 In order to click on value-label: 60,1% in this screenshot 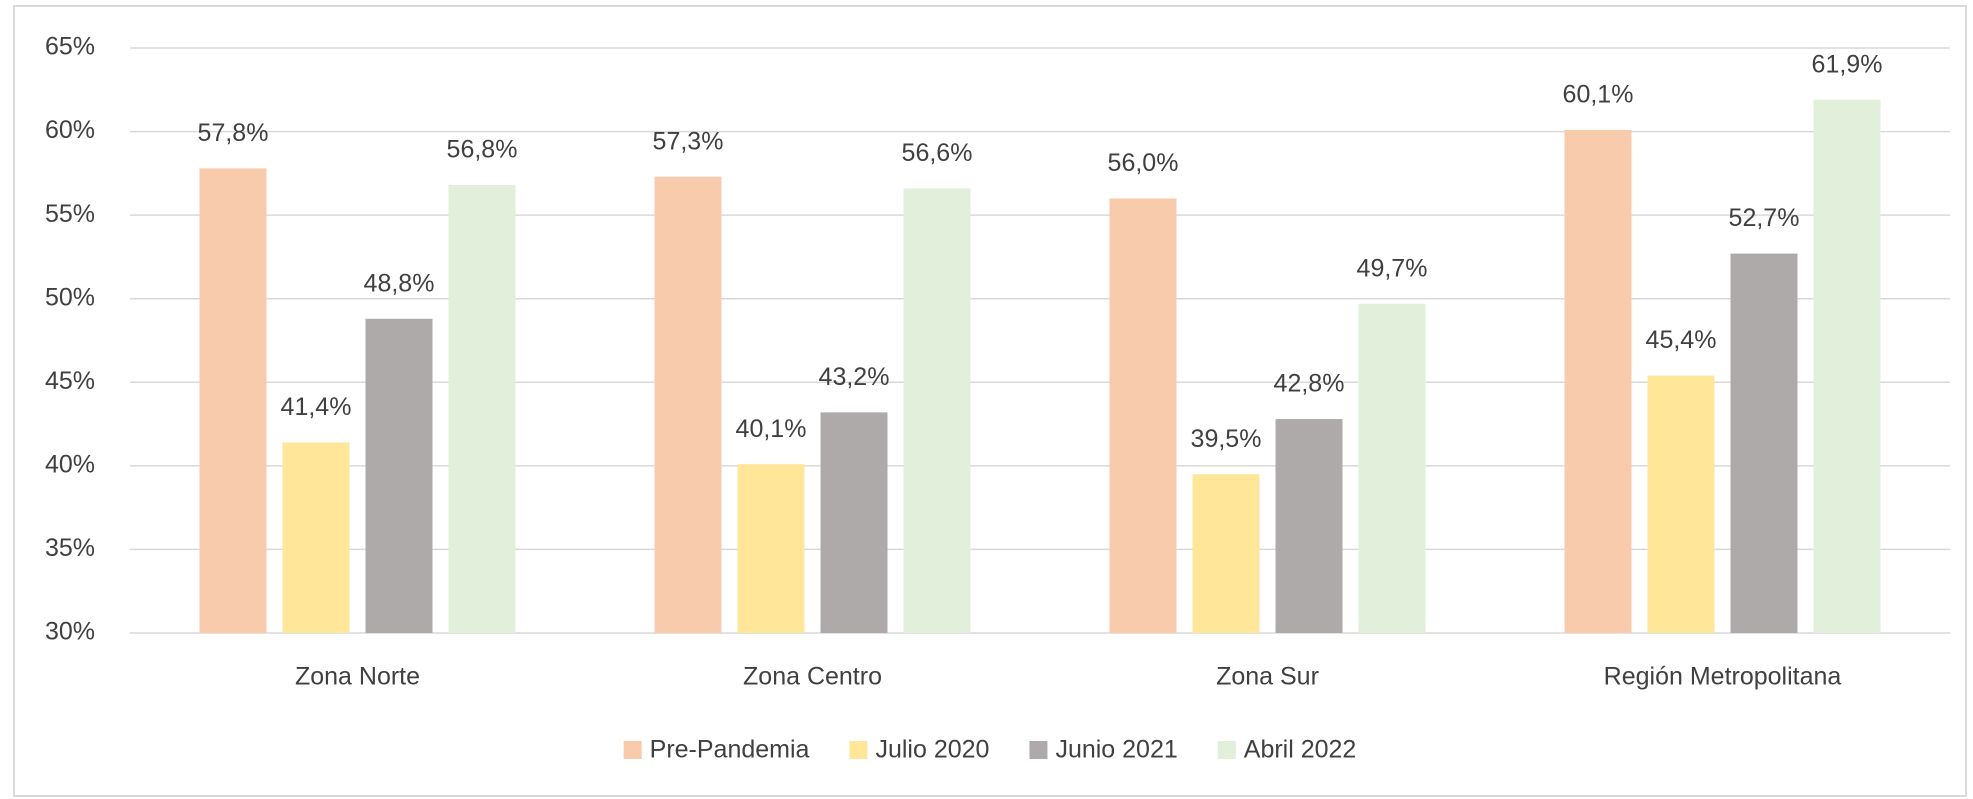, I will do `click(1598, 95)`.